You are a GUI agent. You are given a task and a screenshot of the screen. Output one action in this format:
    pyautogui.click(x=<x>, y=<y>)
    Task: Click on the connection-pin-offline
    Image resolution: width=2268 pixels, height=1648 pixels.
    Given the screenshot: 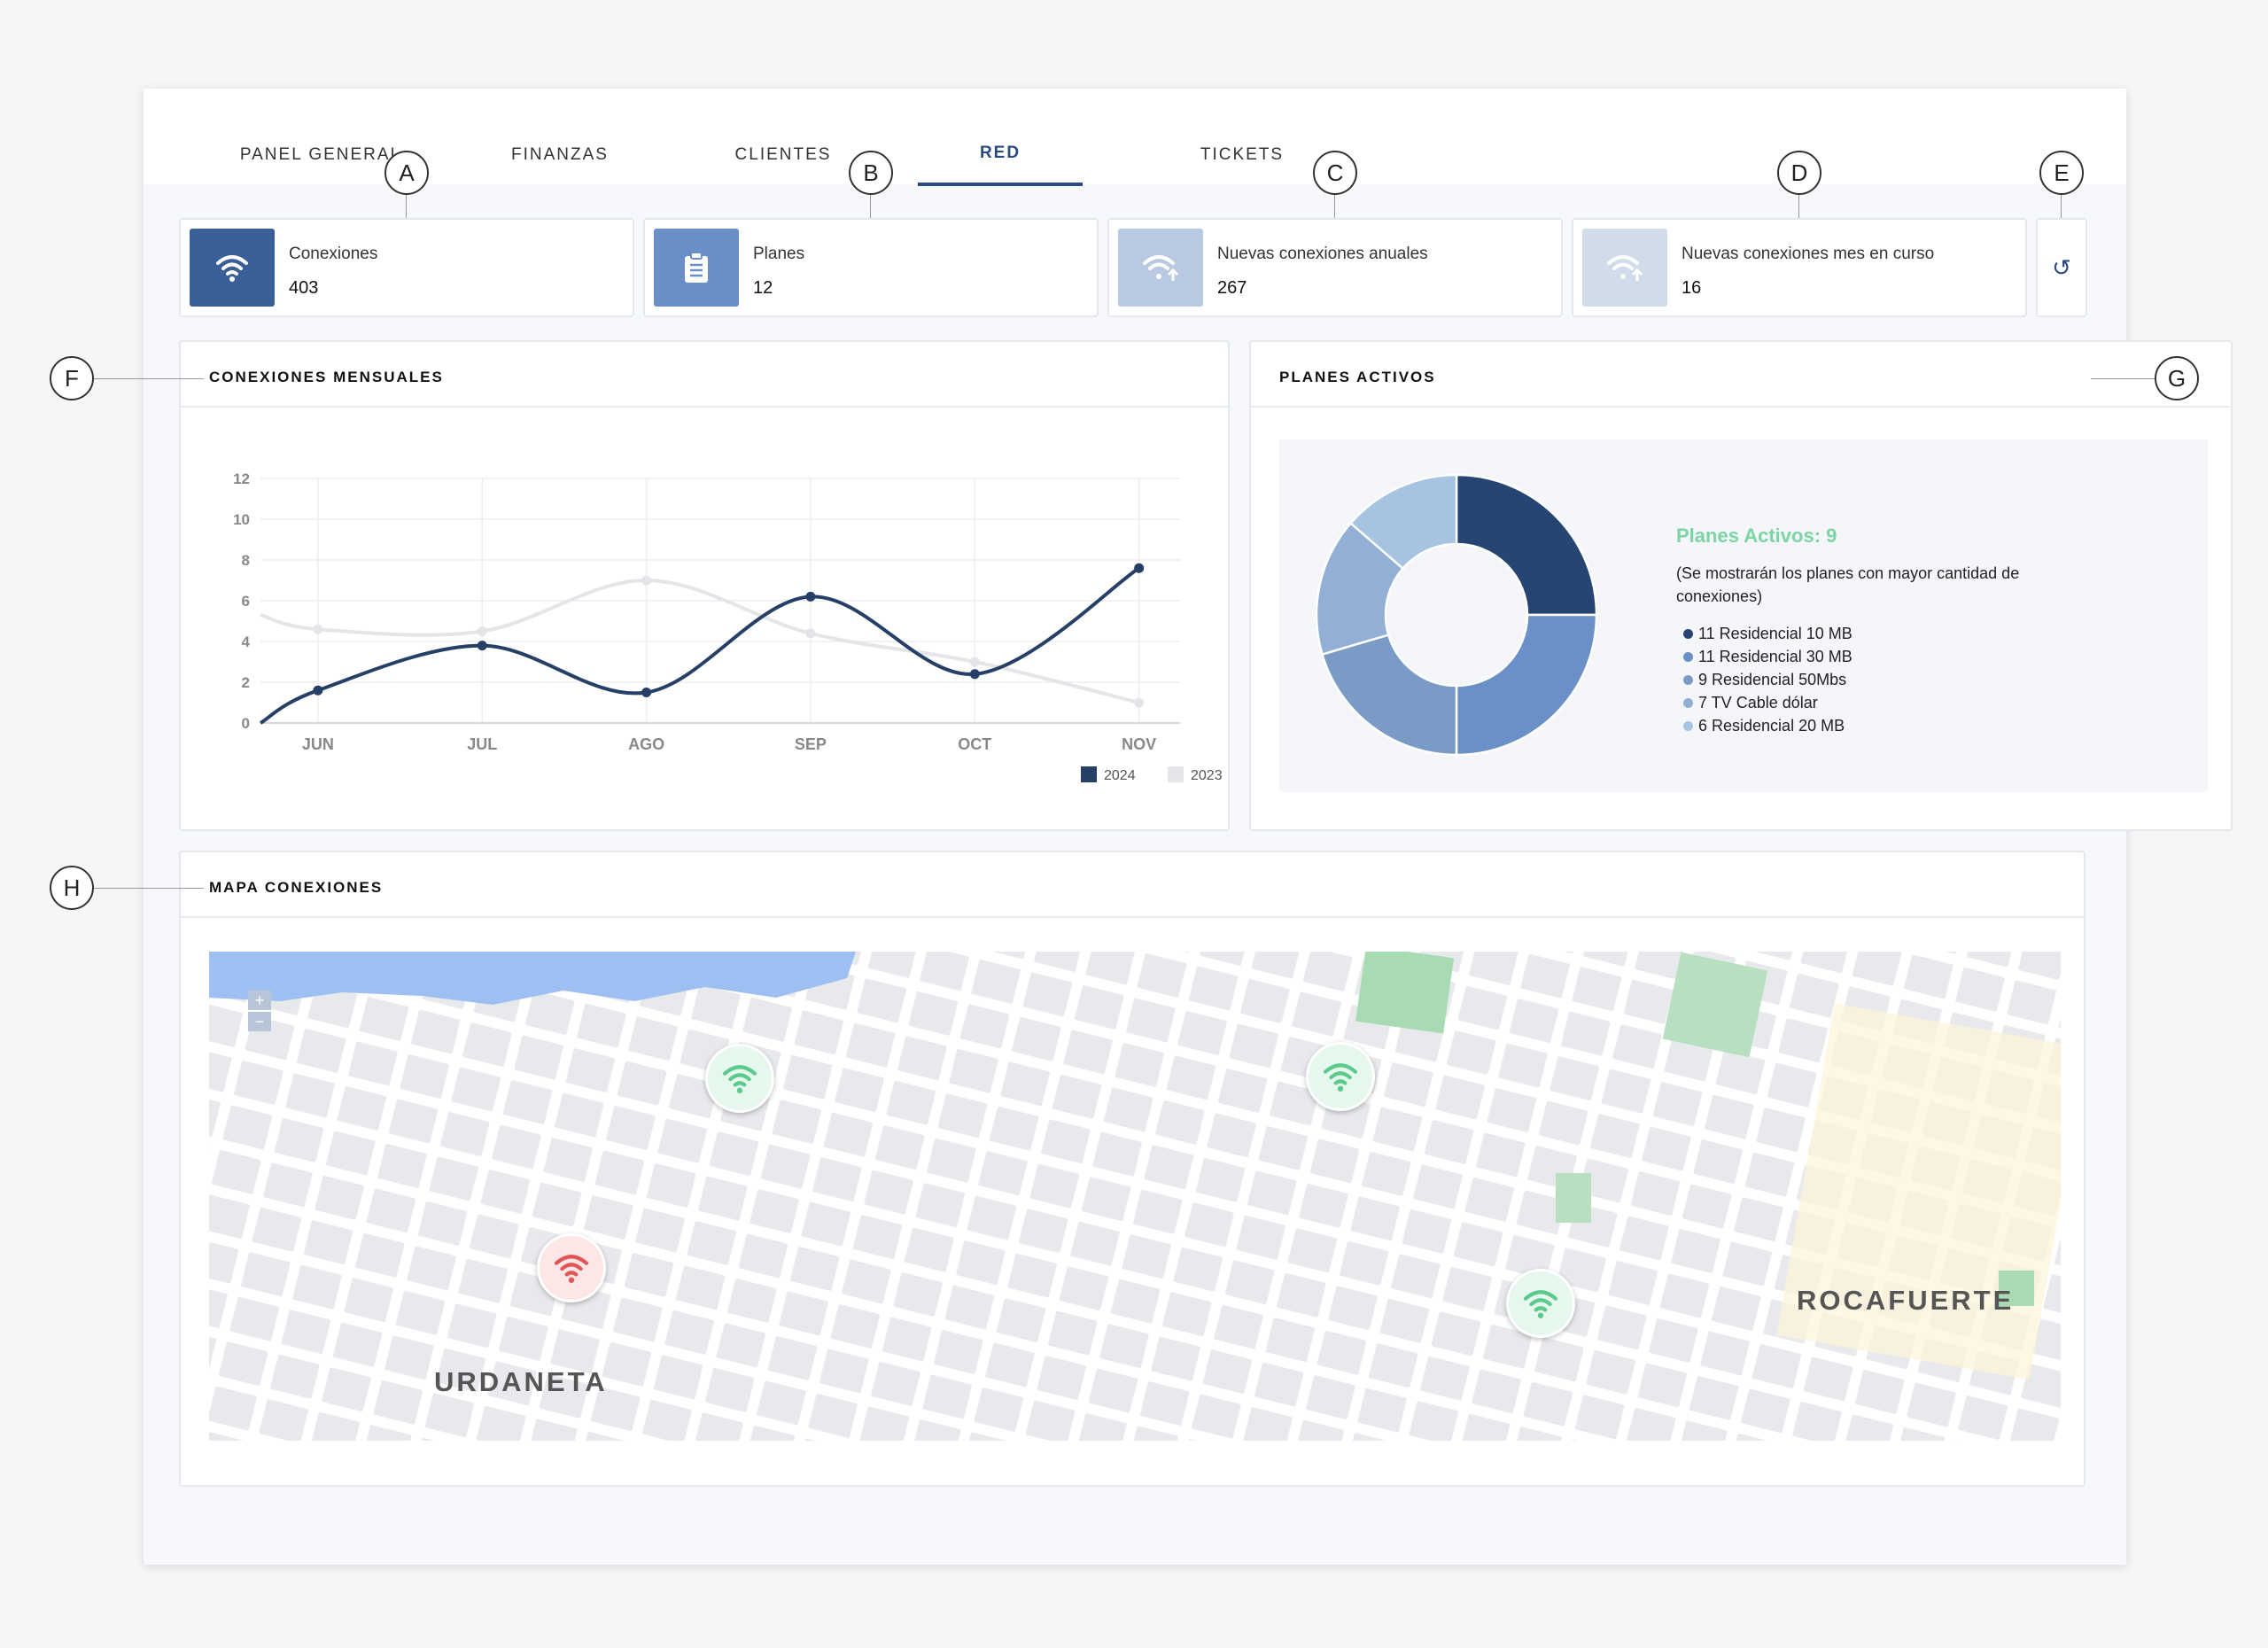 What is the action you would take?
    pyautogui.click(x=571, y=1267)
    